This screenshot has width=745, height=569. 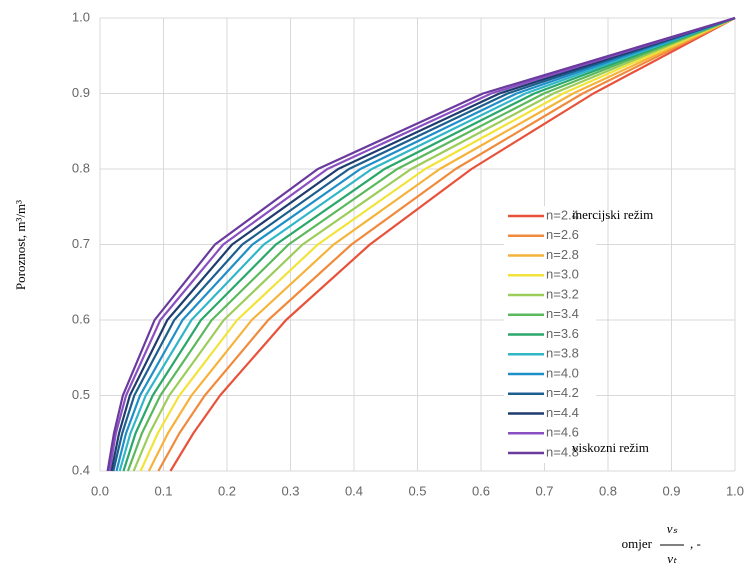 I want to click on x-tick-label: 0.8, so click(x=608, y=490).